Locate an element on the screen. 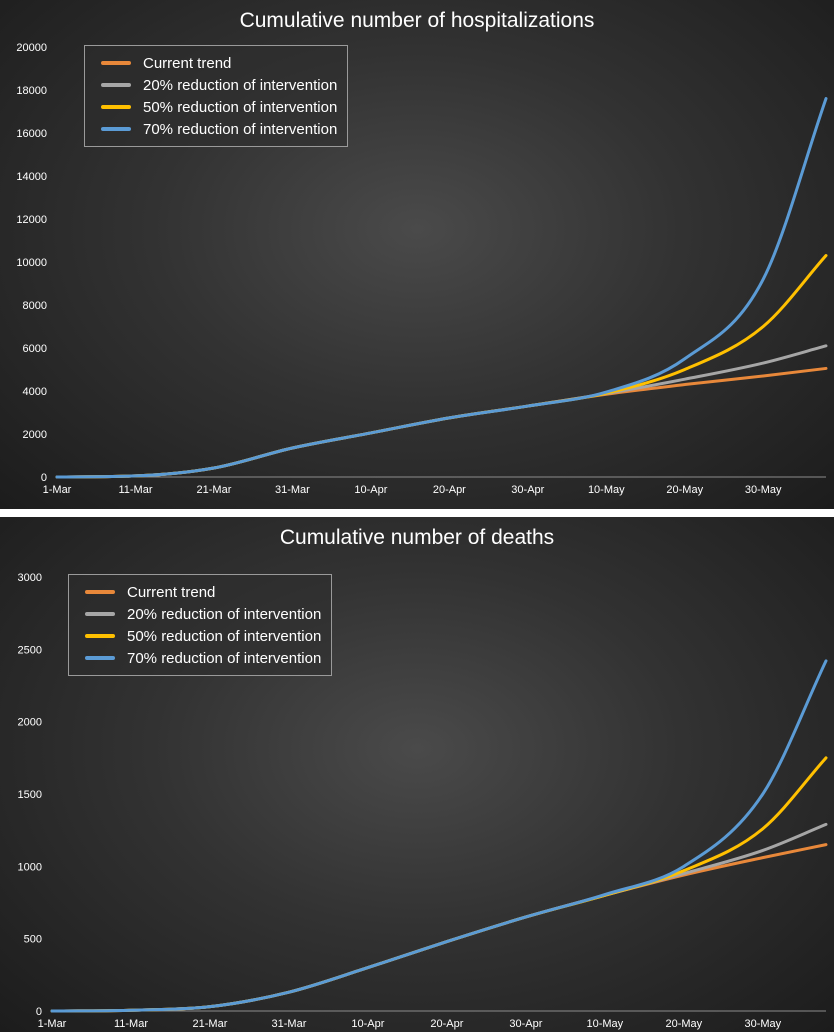 The image size is (834, 1032). y-tick-label: 2500 is located at coordinates (30, 650).